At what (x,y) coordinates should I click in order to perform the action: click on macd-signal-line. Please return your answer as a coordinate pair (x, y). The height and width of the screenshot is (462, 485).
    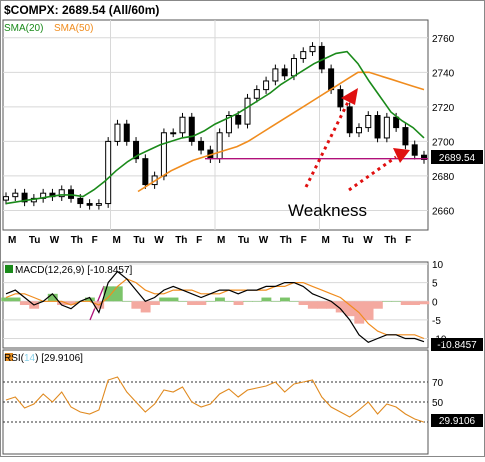
    Looking at the image, I should click on (215, 309).